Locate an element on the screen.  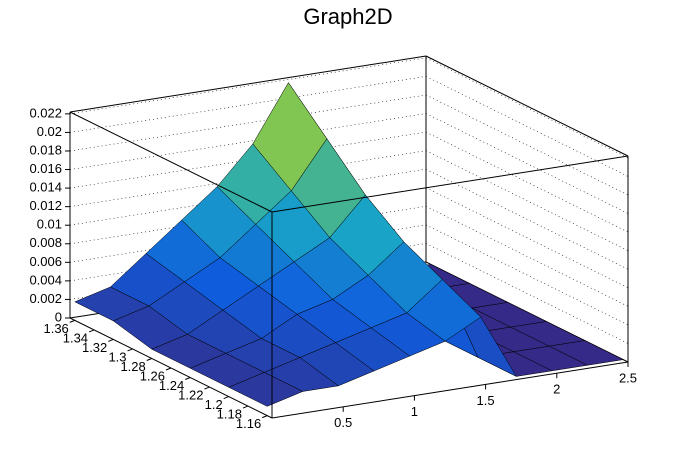
y-tick-label: 1.22 is located at coordinates (190, 394).